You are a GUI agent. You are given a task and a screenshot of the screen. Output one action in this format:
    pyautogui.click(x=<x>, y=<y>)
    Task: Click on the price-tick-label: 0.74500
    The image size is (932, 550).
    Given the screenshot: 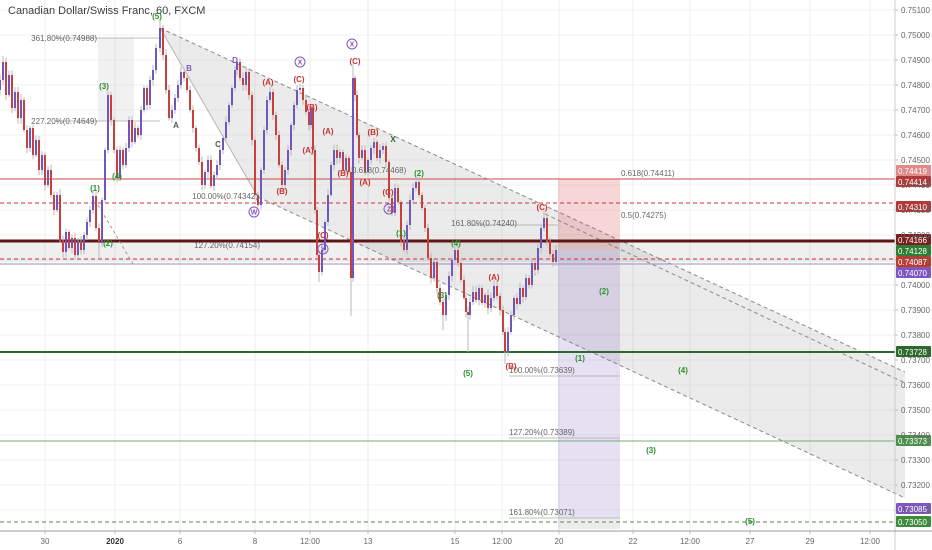 What is the action you would take?
    pyautogui.click(x=915, y=160)
    